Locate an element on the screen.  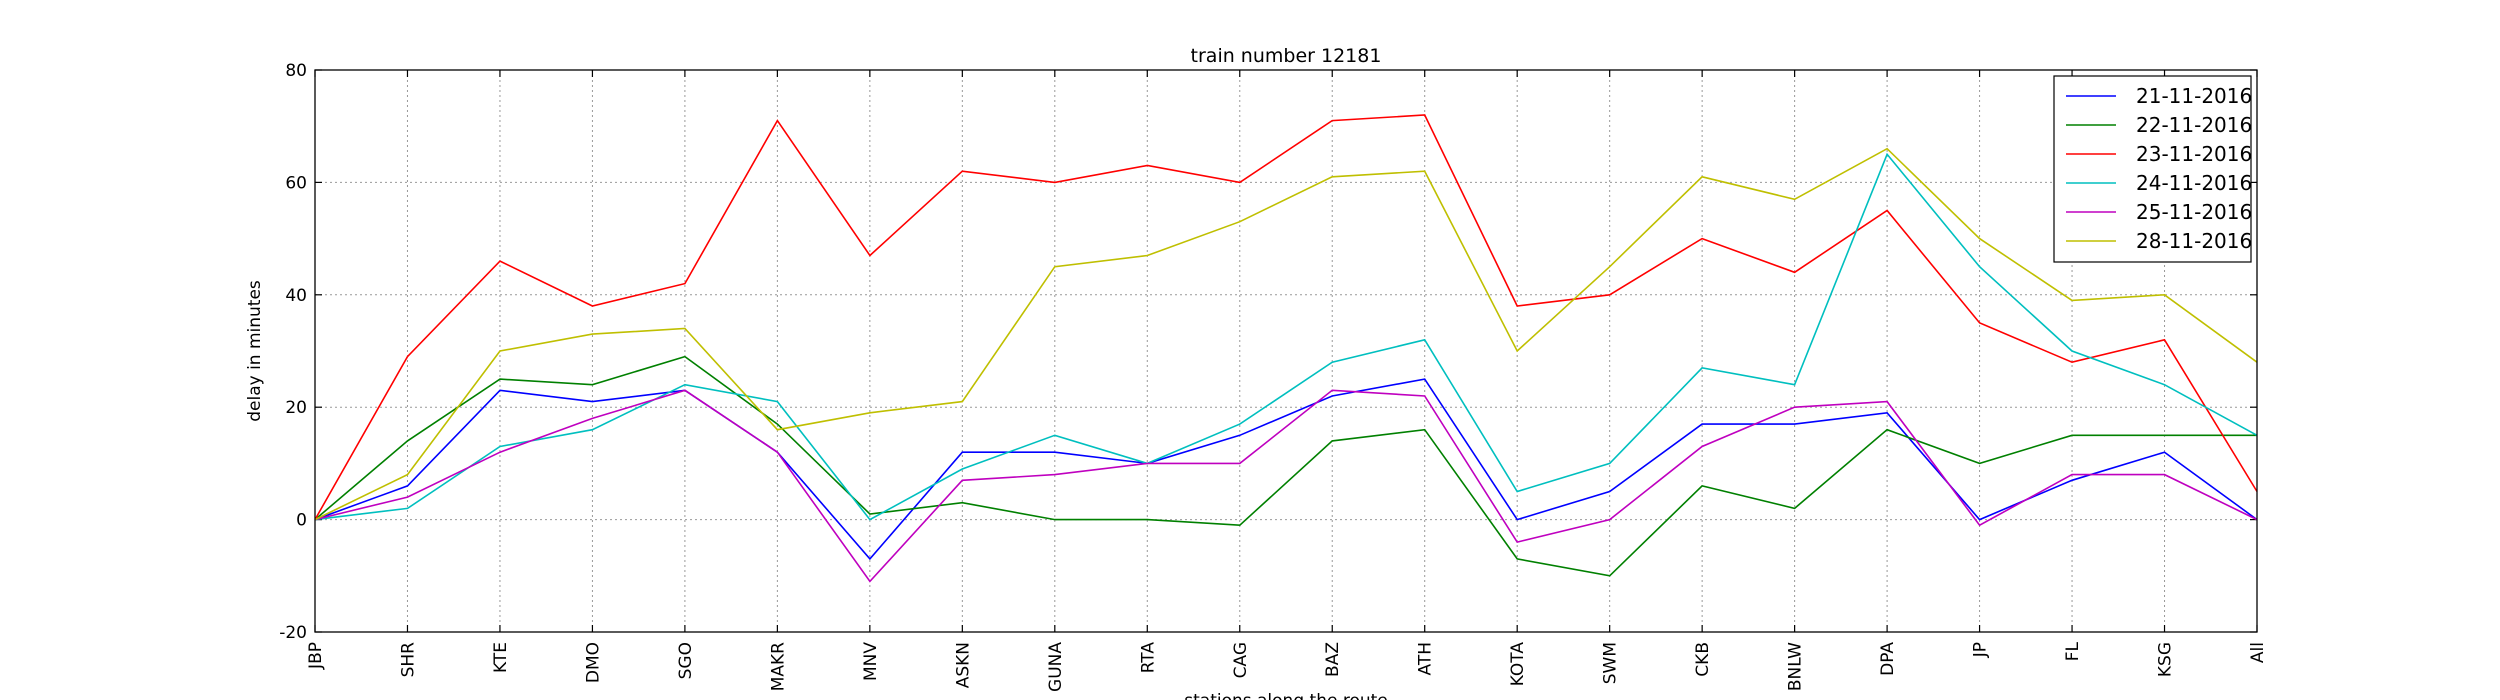
y-tick-label: 20 is located at coordinates (296, 408).